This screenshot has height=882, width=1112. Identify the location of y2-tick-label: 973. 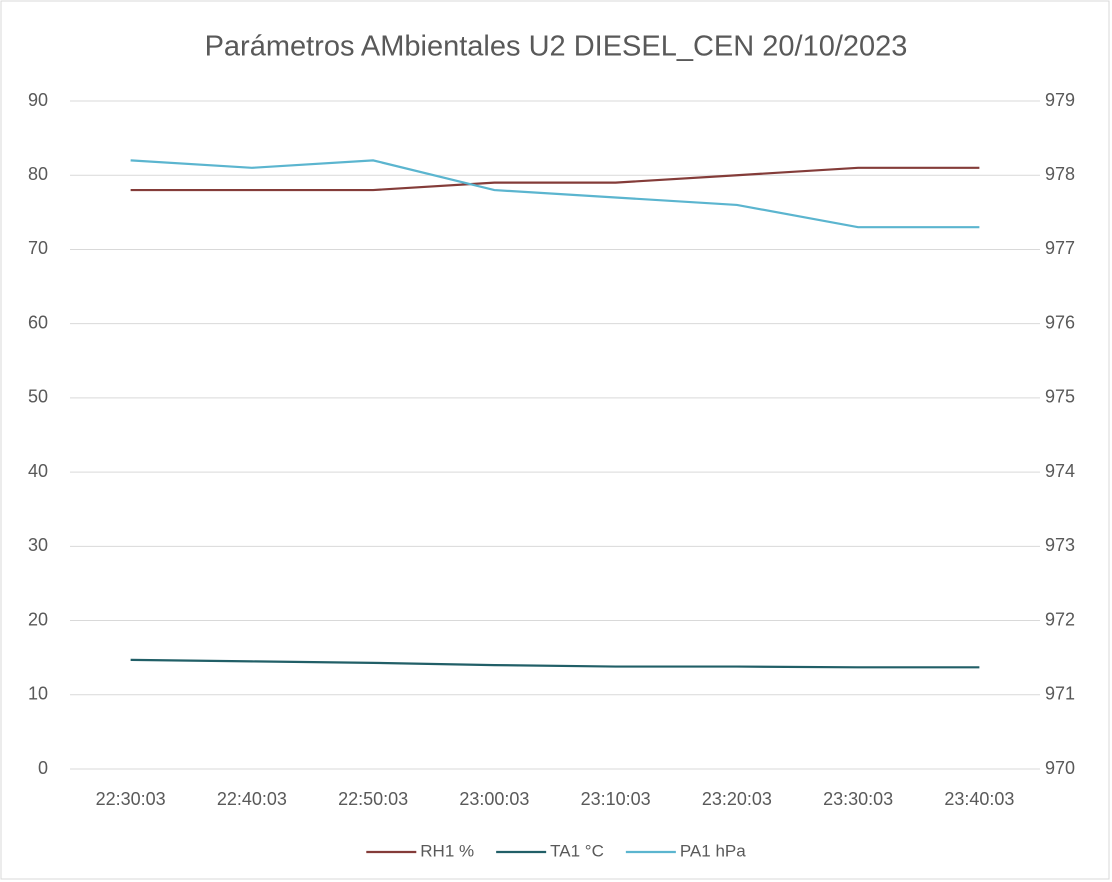
(1060, 545).